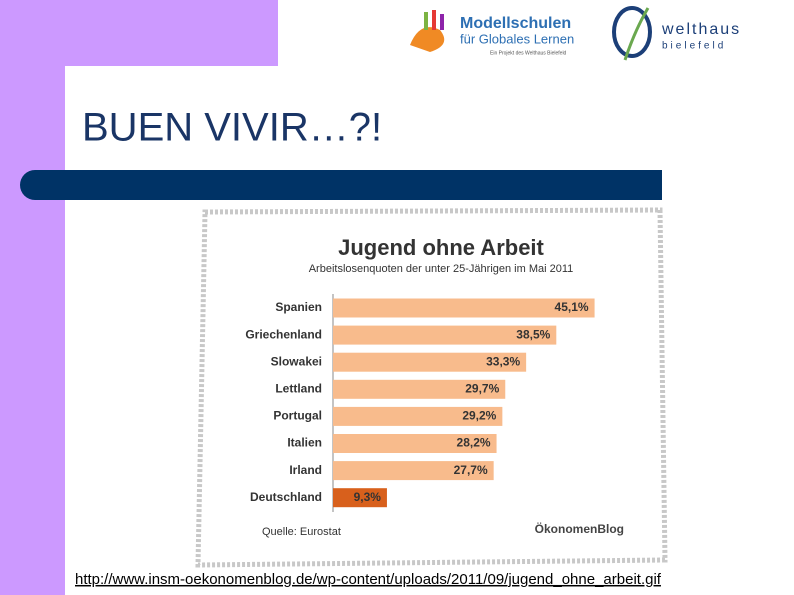  I want to click on category-label: Lettland, so click(298, 388).